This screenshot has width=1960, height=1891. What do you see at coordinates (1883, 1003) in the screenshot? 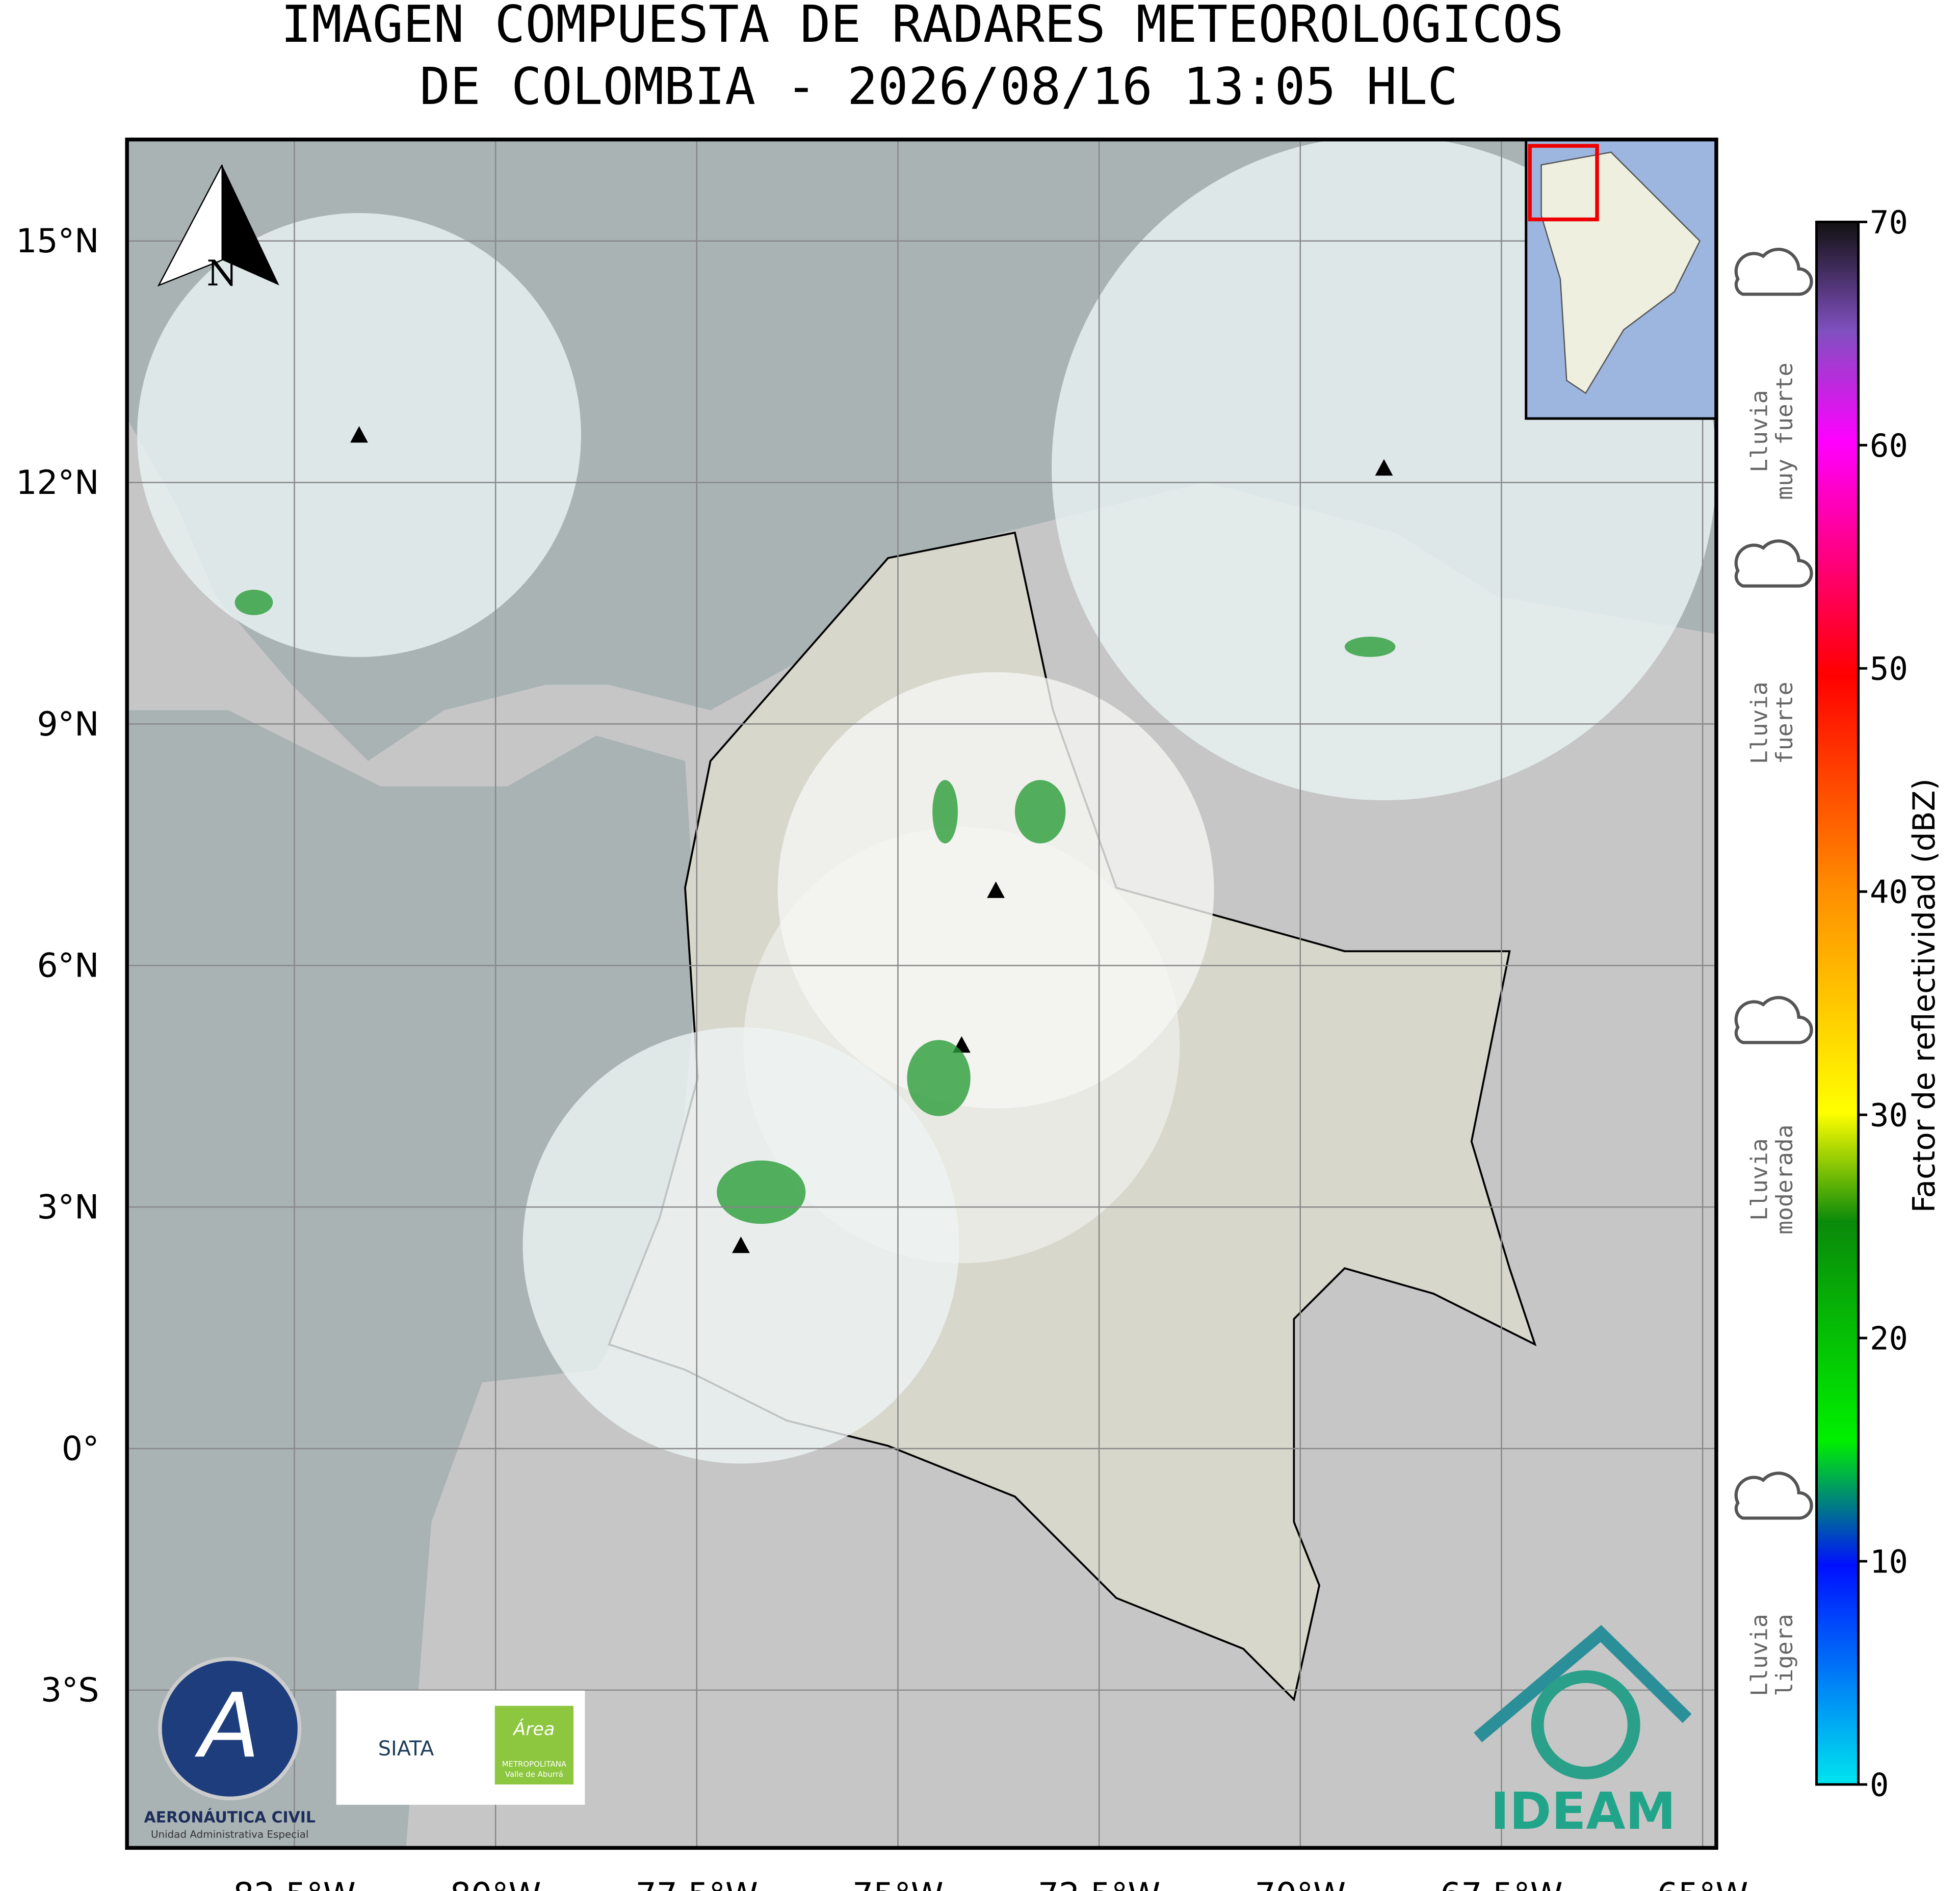
I see `colorbar-ticks: 0 10 20 30 40 50 60 70` at bounding box center [1883, 1003].